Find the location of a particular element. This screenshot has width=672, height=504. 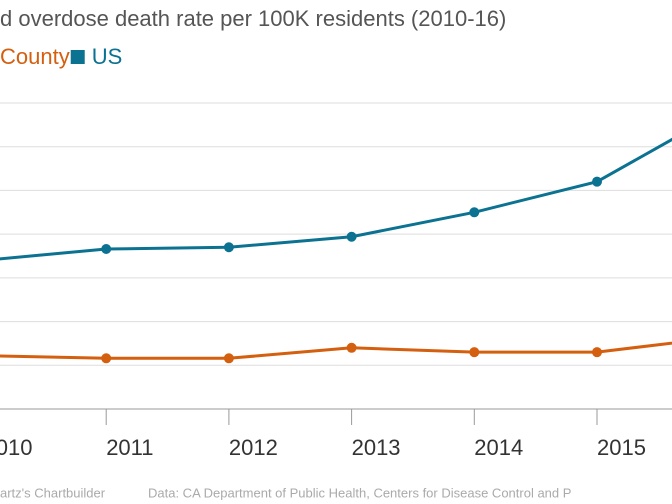

x-tick-label: 2015 is located at coordinates (621, 447).